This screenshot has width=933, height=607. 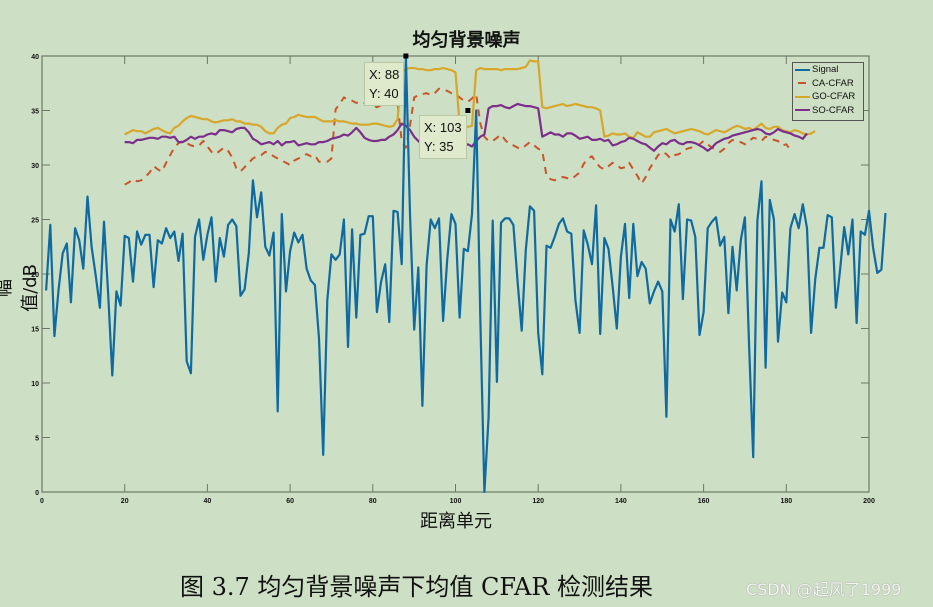 I want to click on x-tick-label: 20, so click(x=125, y=501).